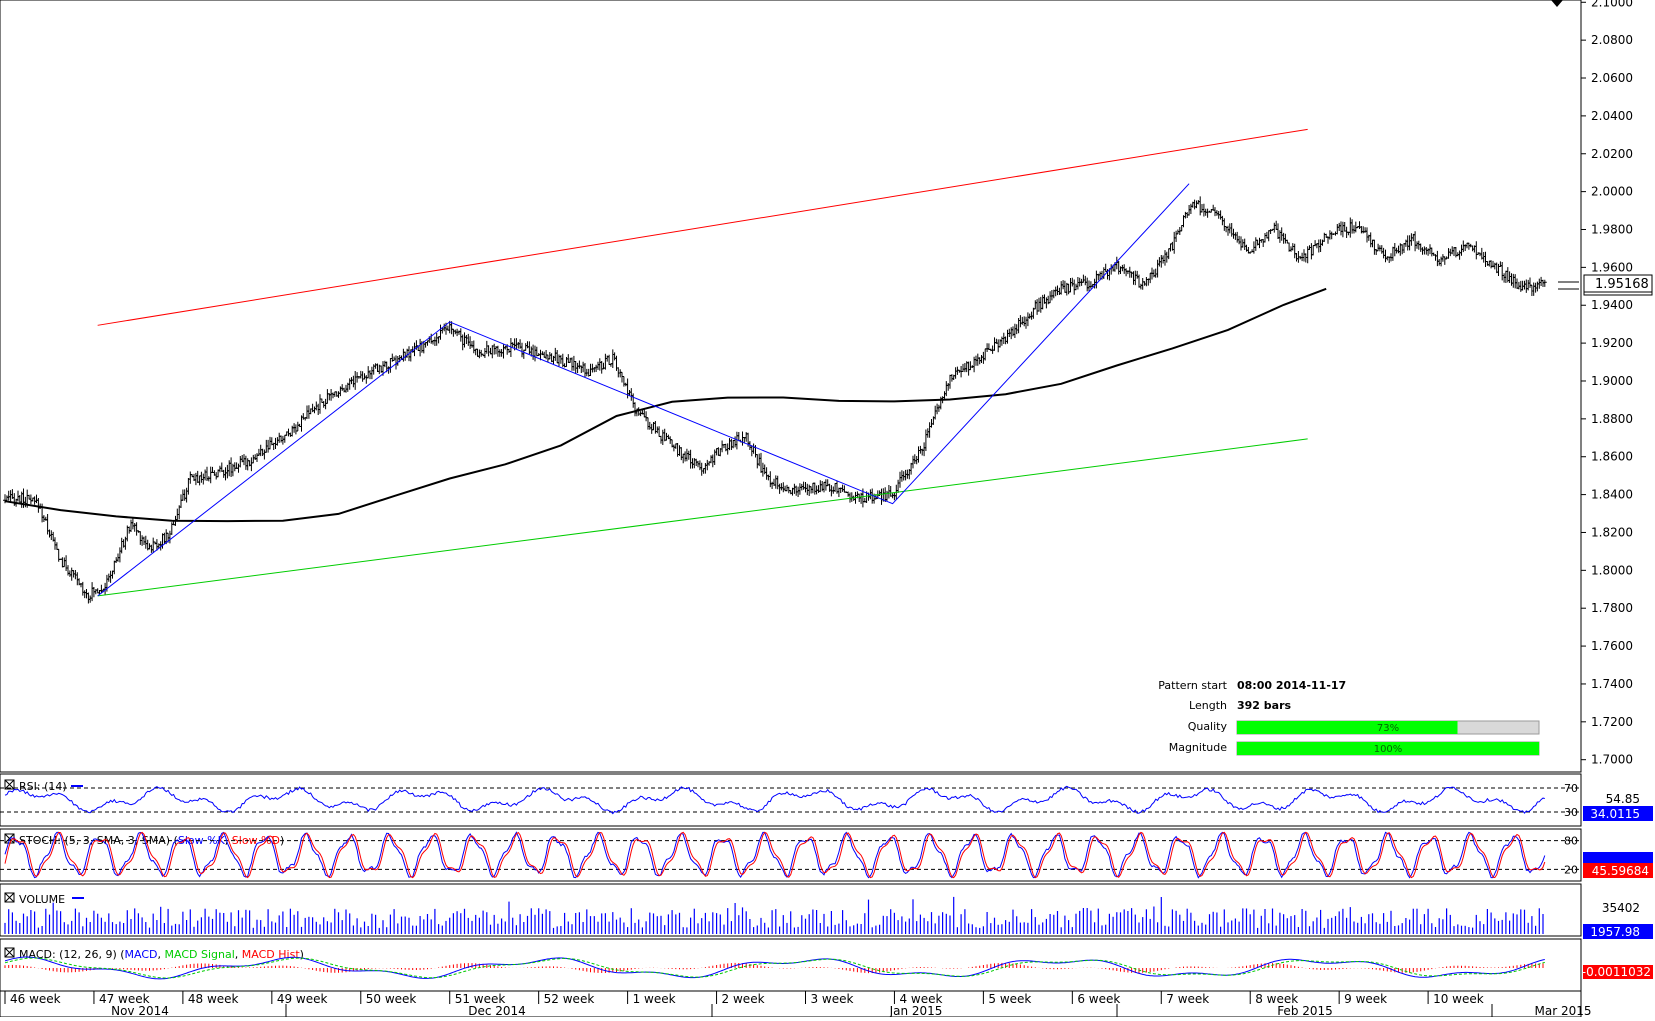 The width and height of the screenshot is (1655, 1021). Describe the element at coordinates (35, 999) in the screenshot. I see `week-label: 46 week` at that location.